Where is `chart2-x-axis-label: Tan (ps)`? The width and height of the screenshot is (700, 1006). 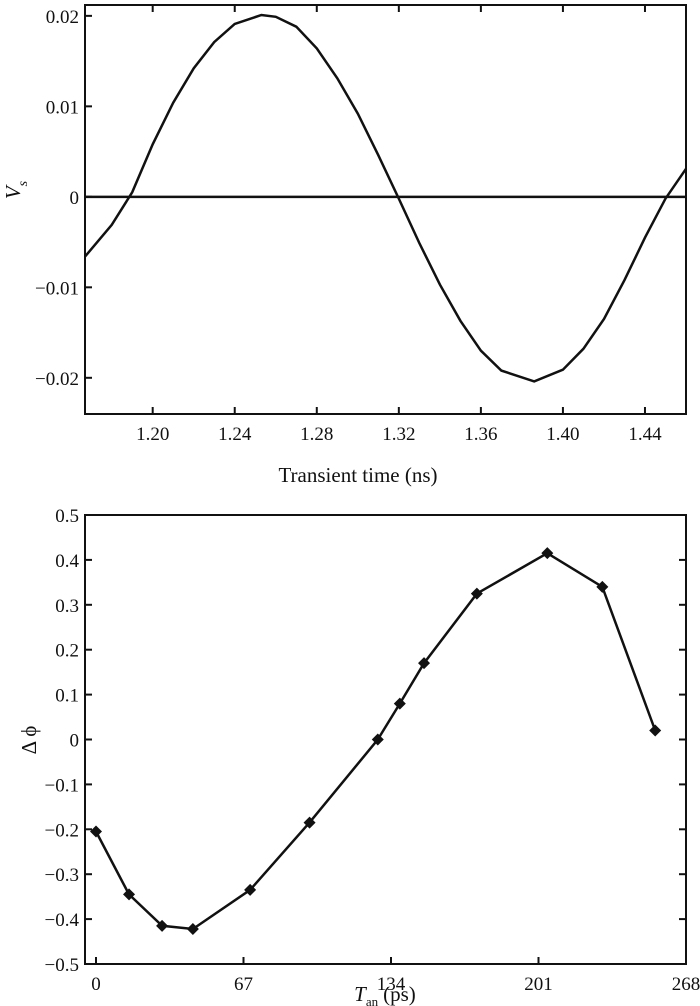 chart2-x-axis-label: Tan (ps) is located at coordinates (385, 994).